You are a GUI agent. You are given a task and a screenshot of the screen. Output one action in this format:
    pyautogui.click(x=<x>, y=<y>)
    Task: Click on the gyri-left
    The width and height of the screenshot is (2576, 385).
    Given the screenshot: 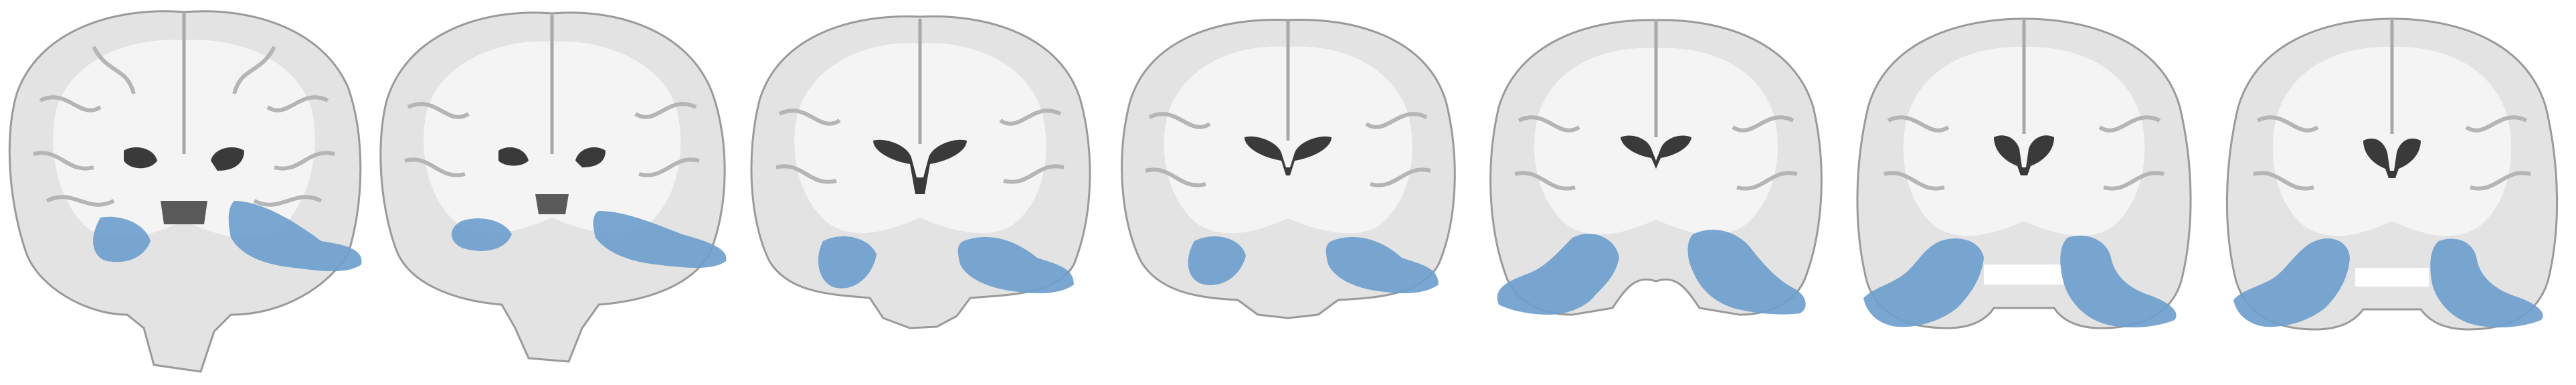 What is the action you would take?
    pyautogui.click(x=84, y=126)
    